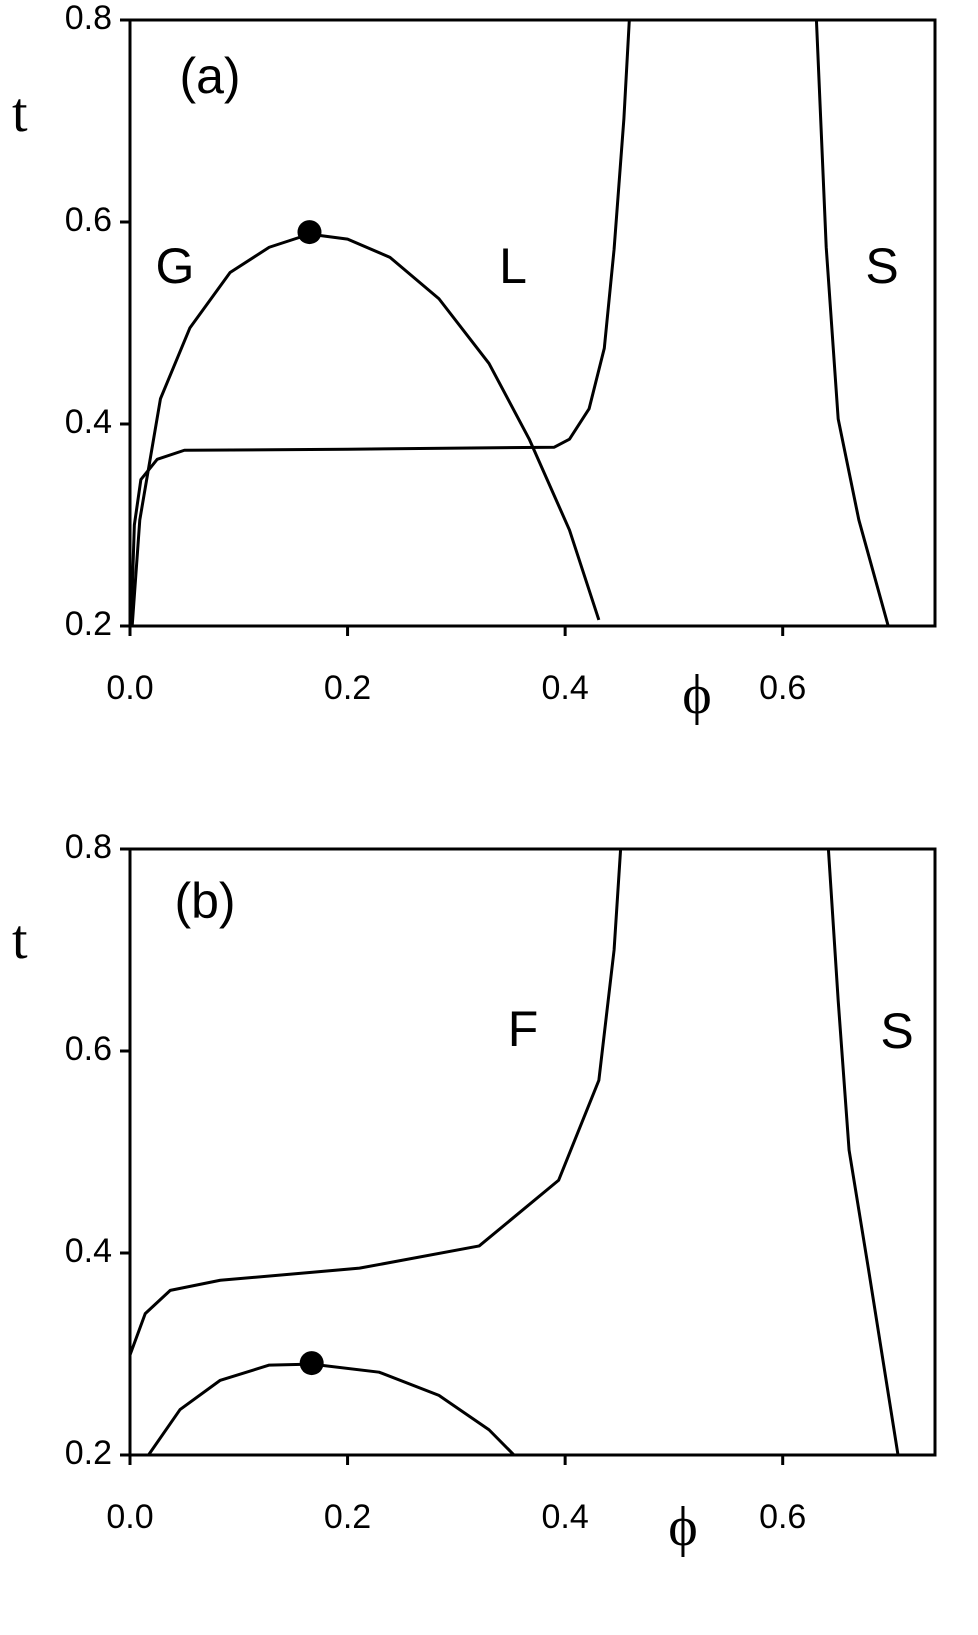 Image resolution: width=978 pixels, height=1635 pixels. What do you see at coordinates (523, 1029) in the screenshot?
I see `annotation: F` at bounding box center [523, 1029].